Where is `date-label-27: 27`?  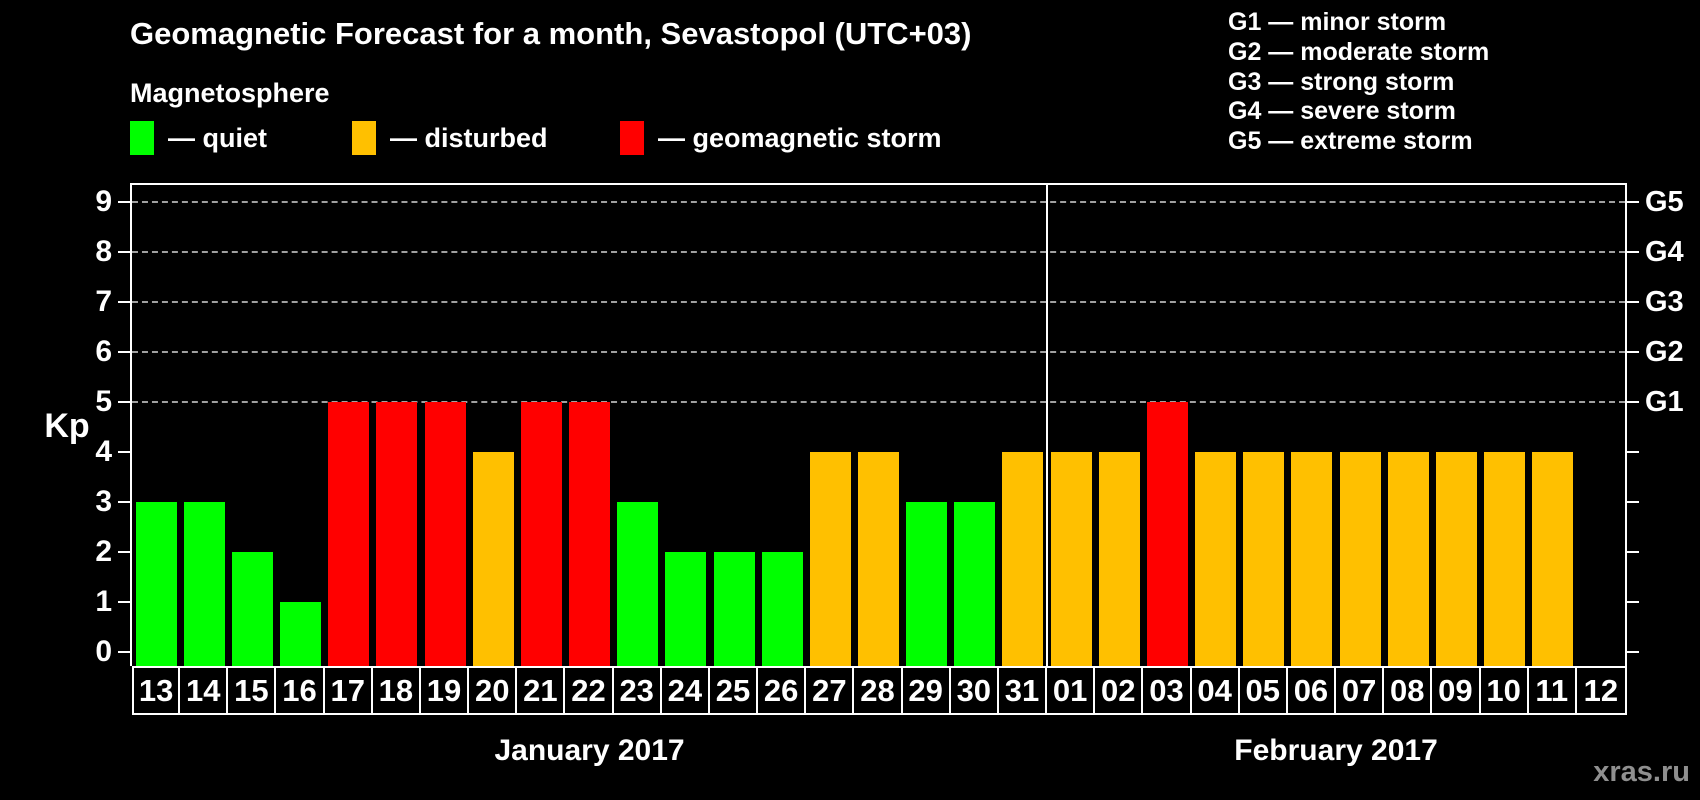
date-label-27: 27 is located at coordinates (830, 690).